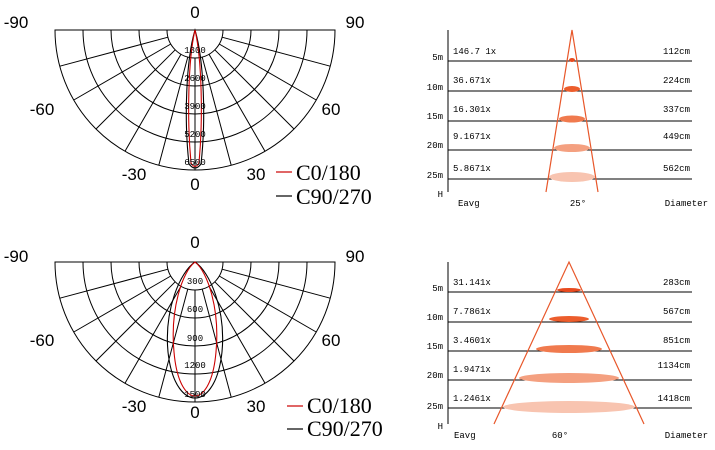 This screenshot has height=450, width=715. What do you see at coordinates (472, 169) in the screenshot?
I see `row-lux: 5.8671x` at bounding box center [472, 169].